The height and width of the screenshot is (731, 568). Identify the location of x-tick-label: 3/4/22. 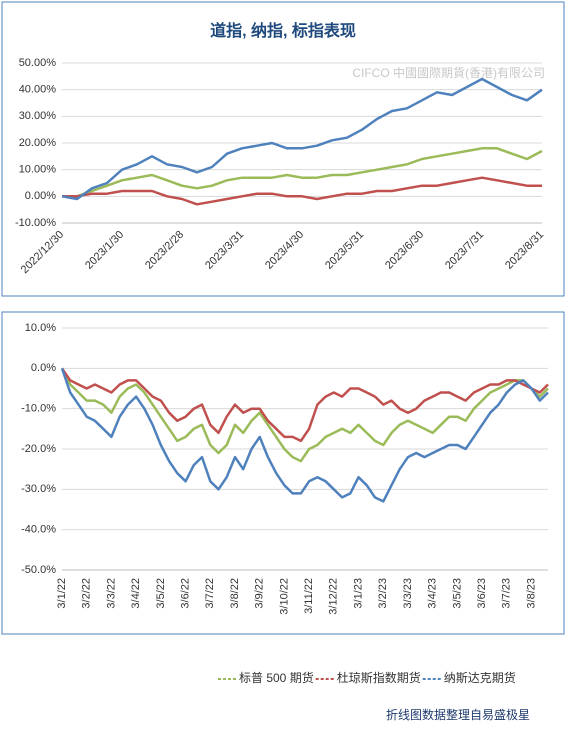
(136, 593).